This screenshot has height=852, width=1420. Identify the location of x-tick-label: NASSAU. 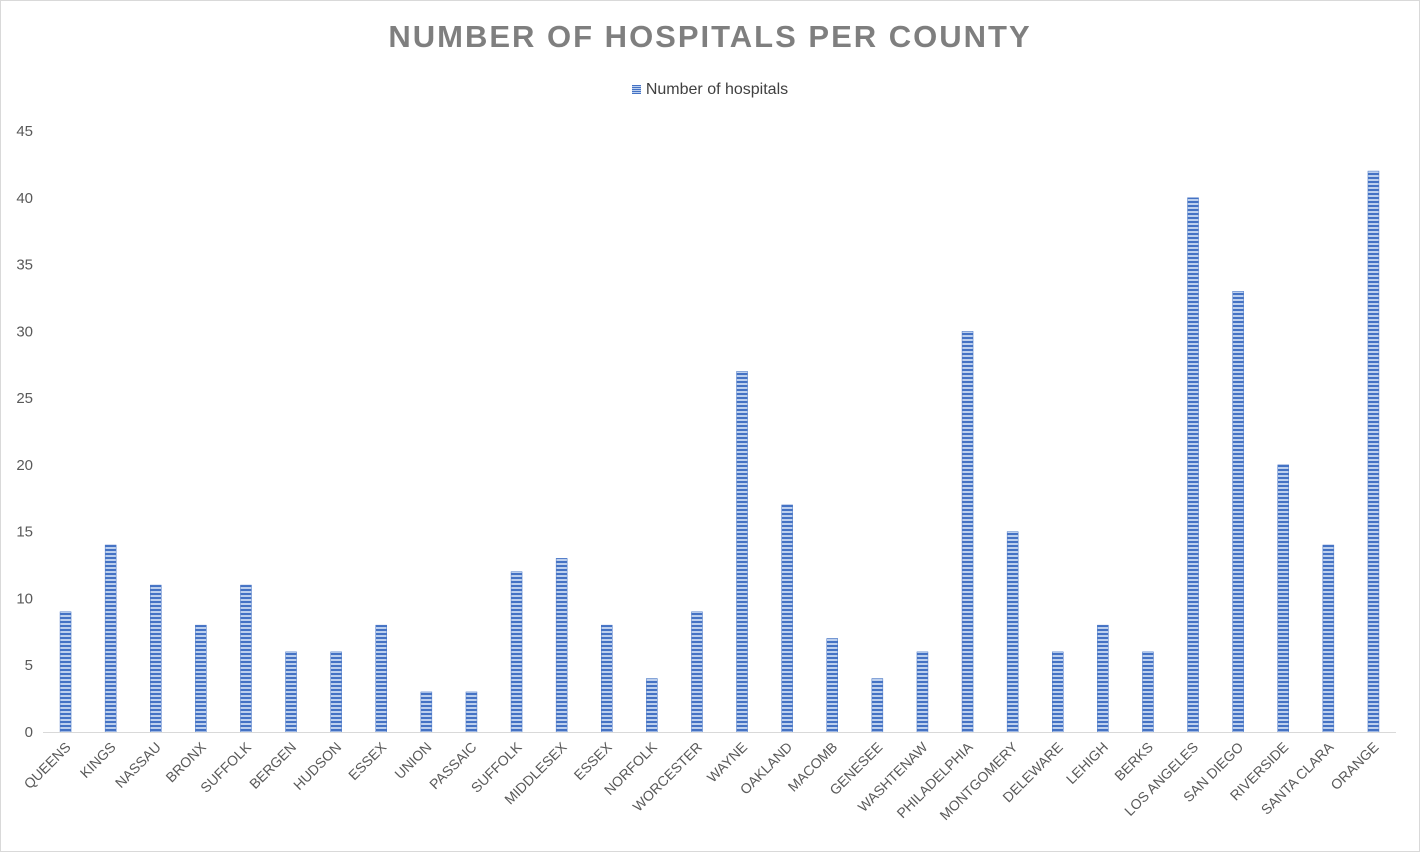
(138, 765).